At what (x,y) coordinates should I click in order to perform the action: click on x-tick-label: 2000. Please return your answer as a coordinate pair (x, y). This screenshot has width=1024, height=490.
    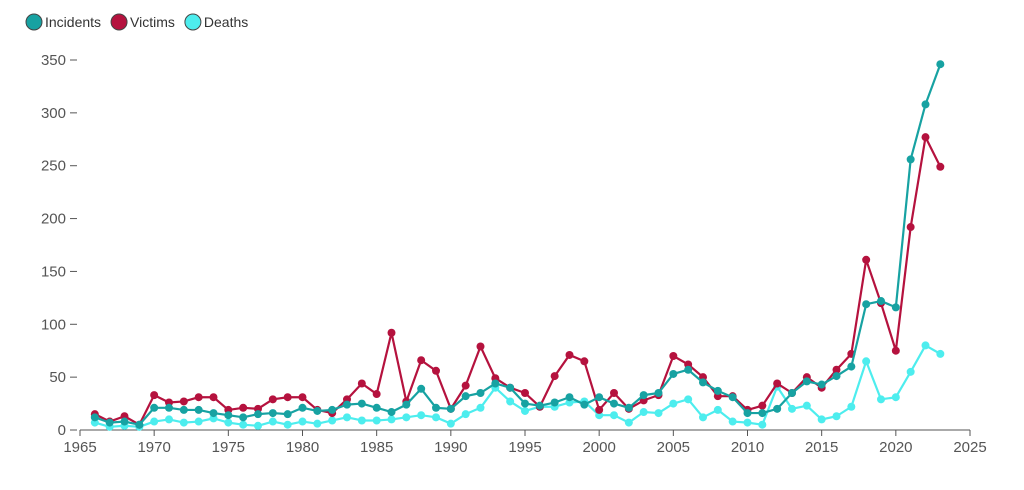
    Looking at the image, I should click on (598, 447).